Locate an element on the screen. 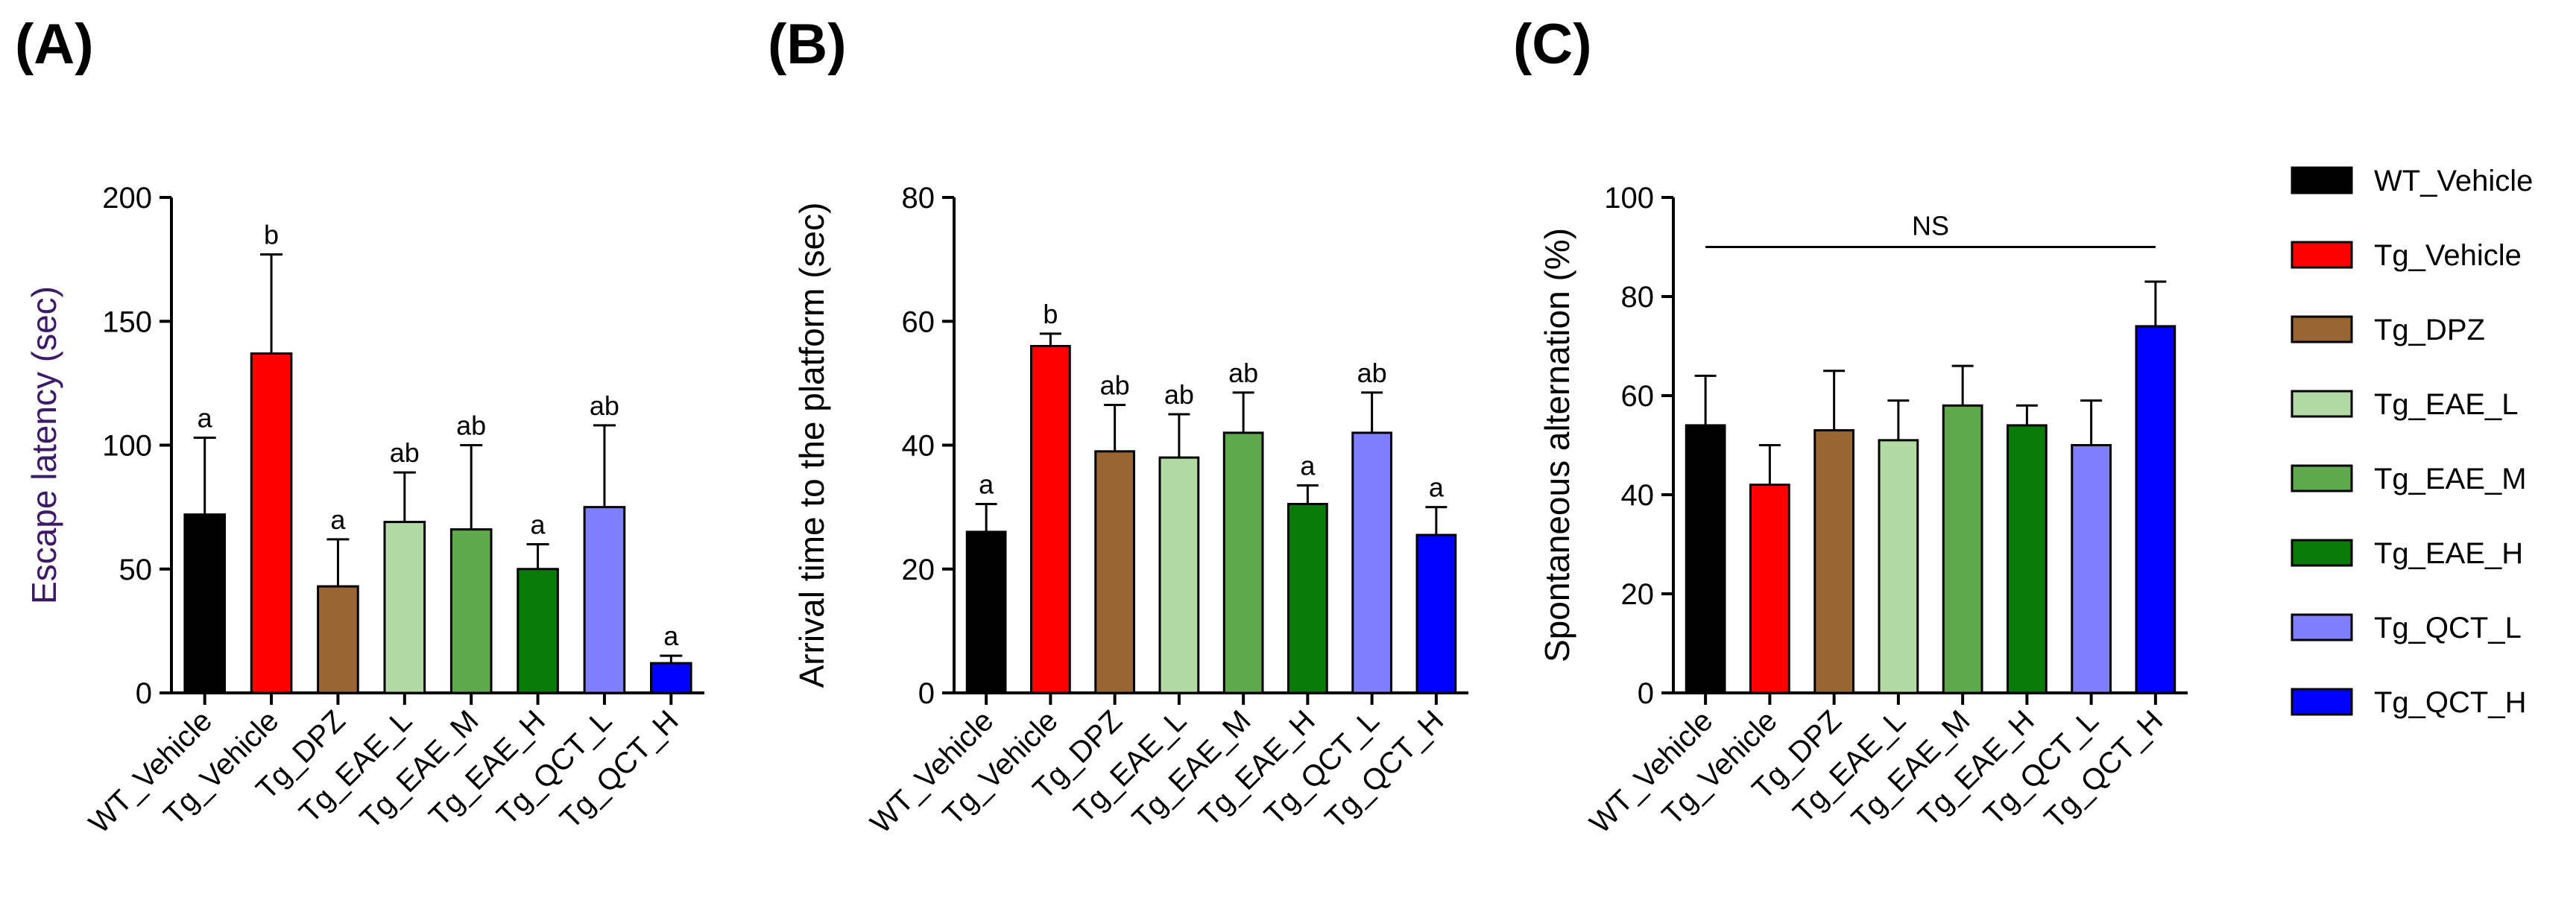  legend-item: Tg_EAE_L is located at coordinates (2404, 404).